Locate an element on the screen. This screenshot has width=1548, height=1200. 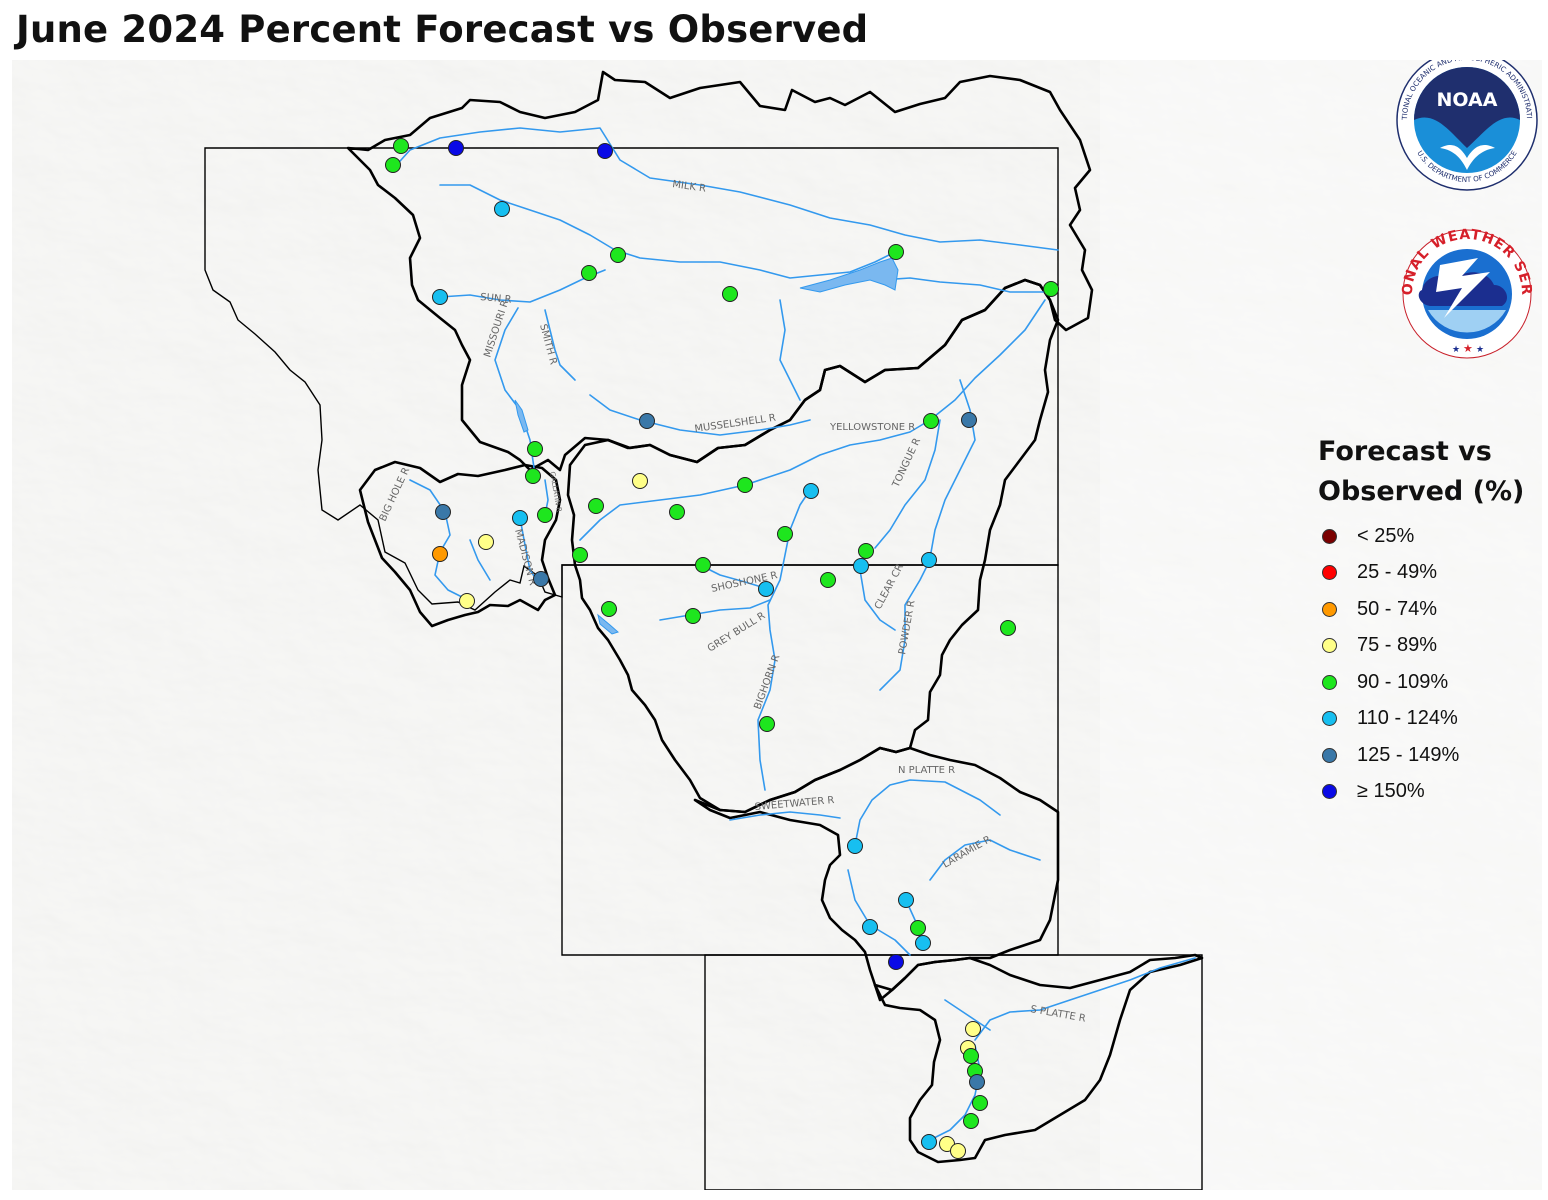
colorado-outline is located at coordinates (953, 1072).